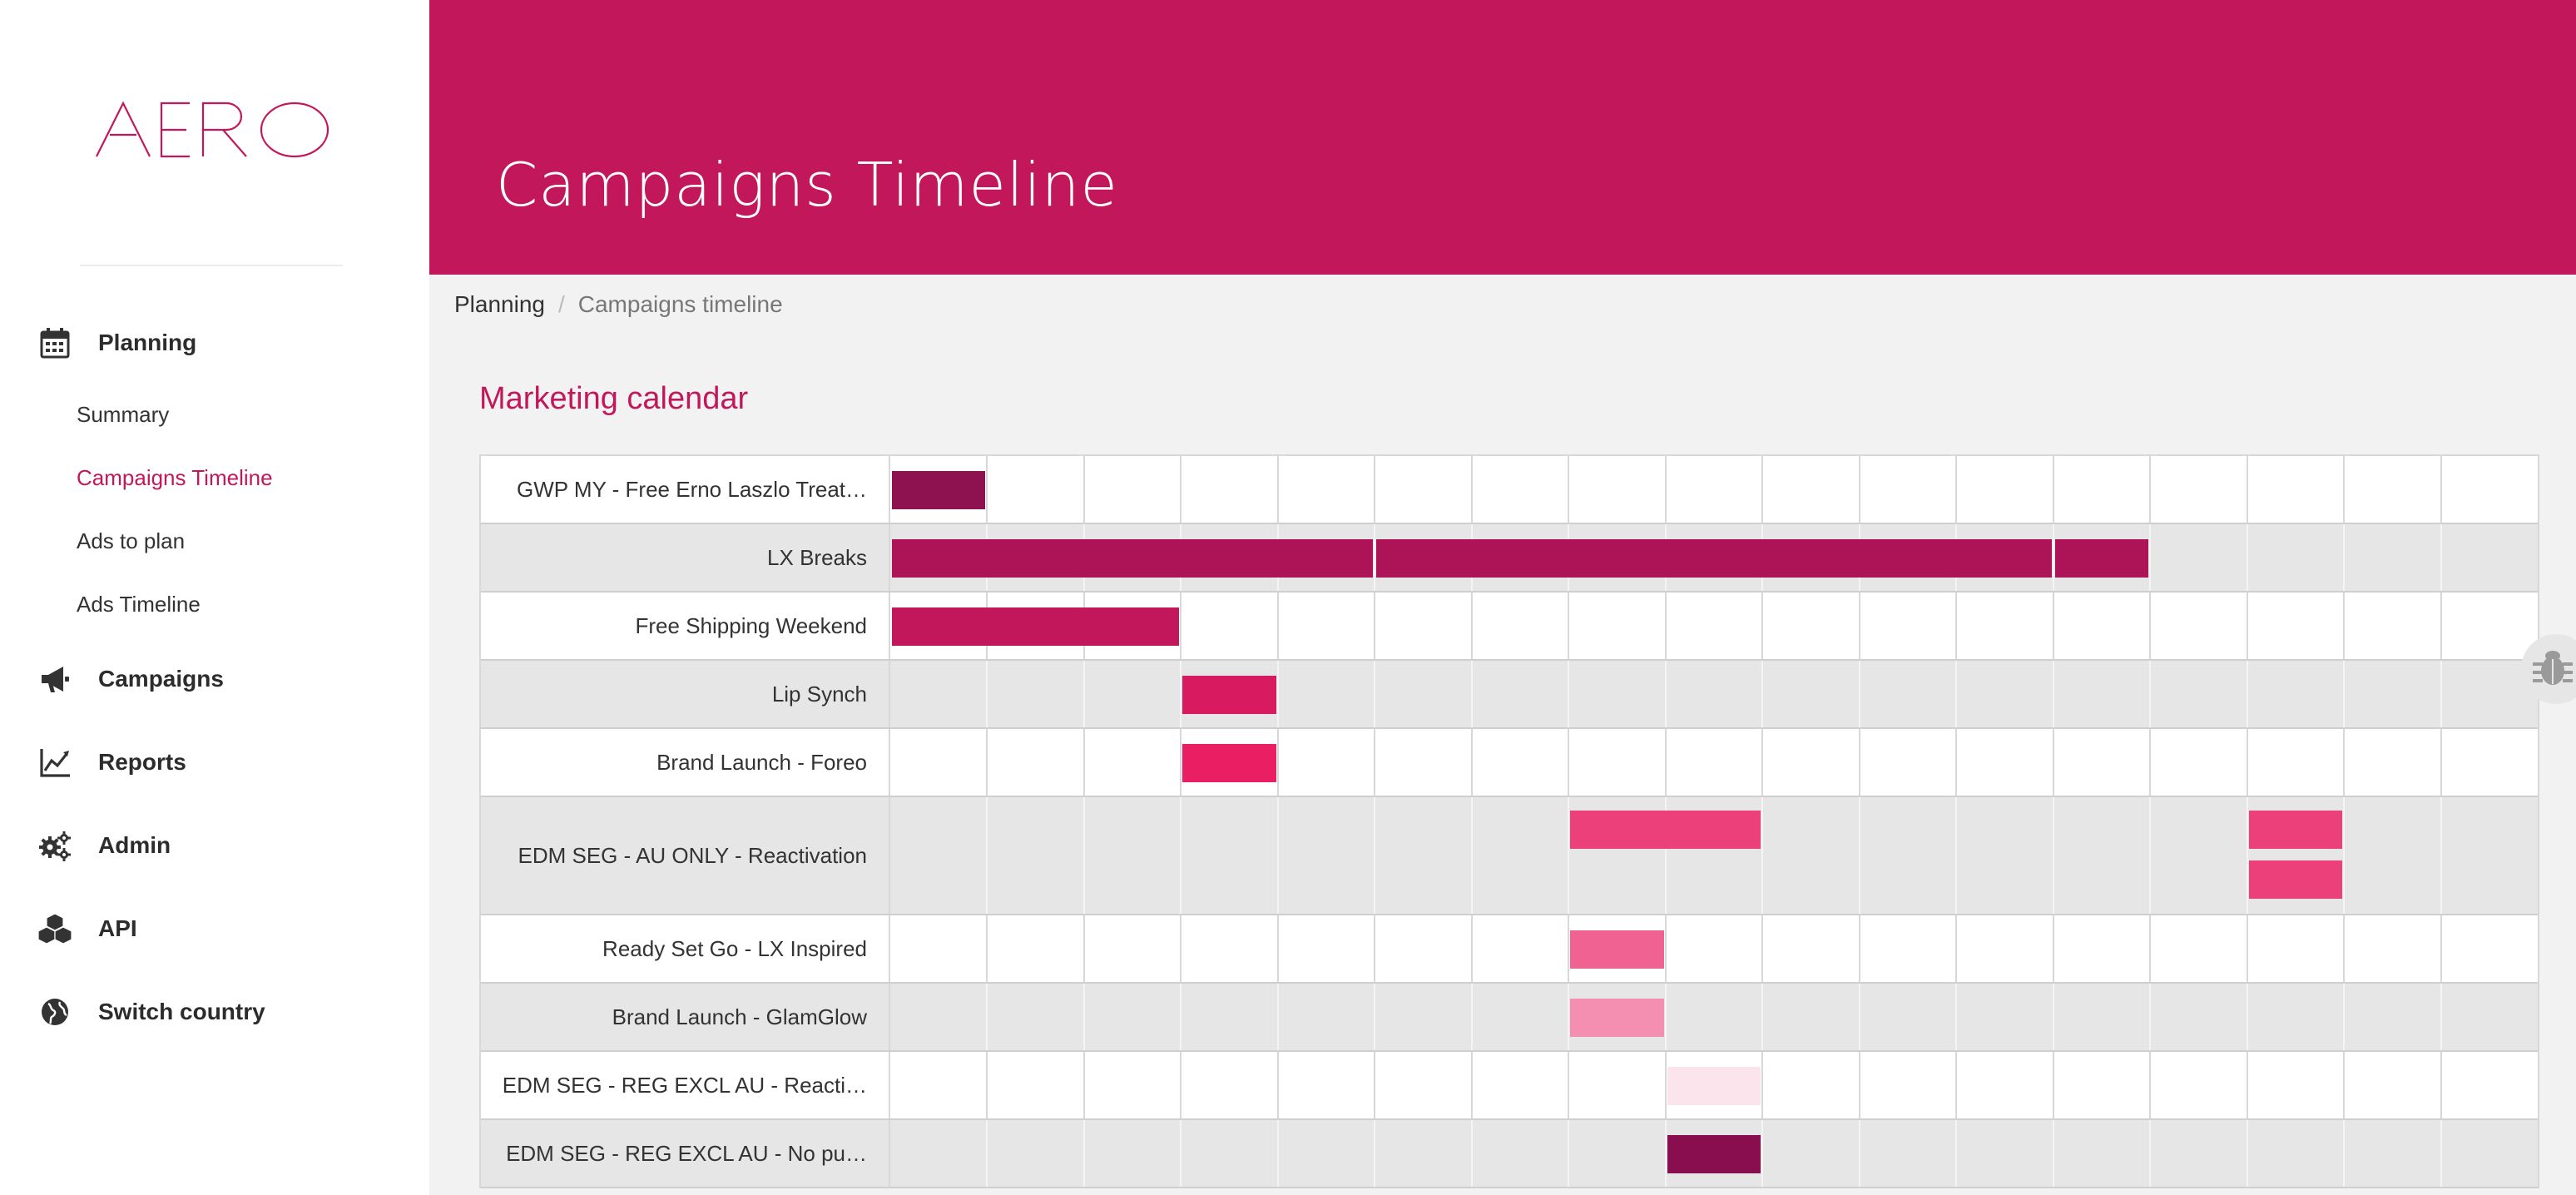 This screenshot has width=2576, height=1195. Describe the element at coordinates (130, 679) in the screenshot. I see `nav-campaigns: Campaigns` at that location.